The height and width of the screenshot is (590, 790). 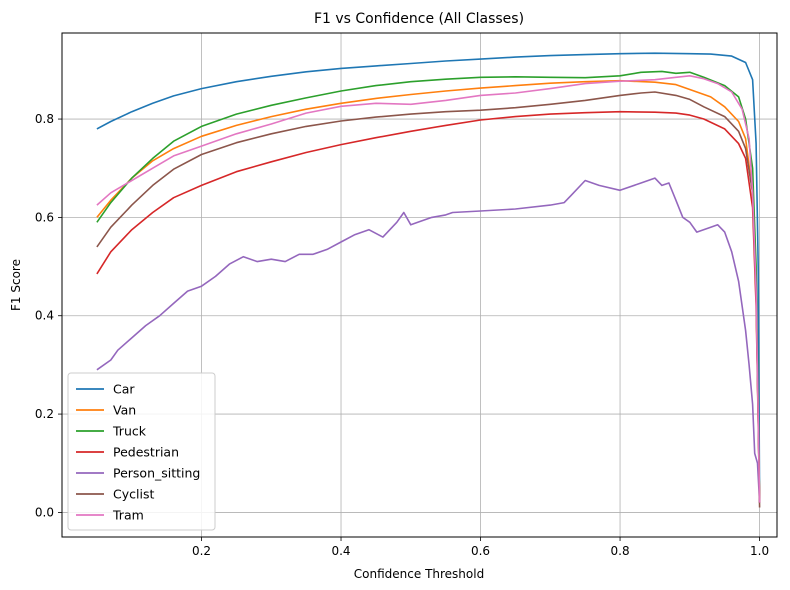 What do you see at coordinates (44, 414) in the screenshot?
I see `y-tick-label: 0.2` at bounding box center [44, 414].